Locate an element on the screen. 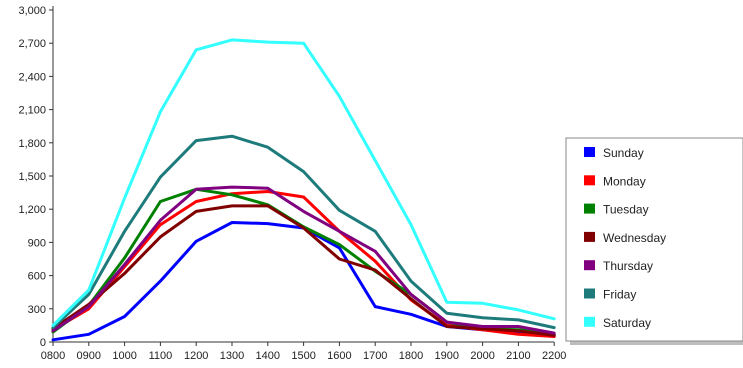  y-tick-label: 0 is located at coordinates (43, 343).